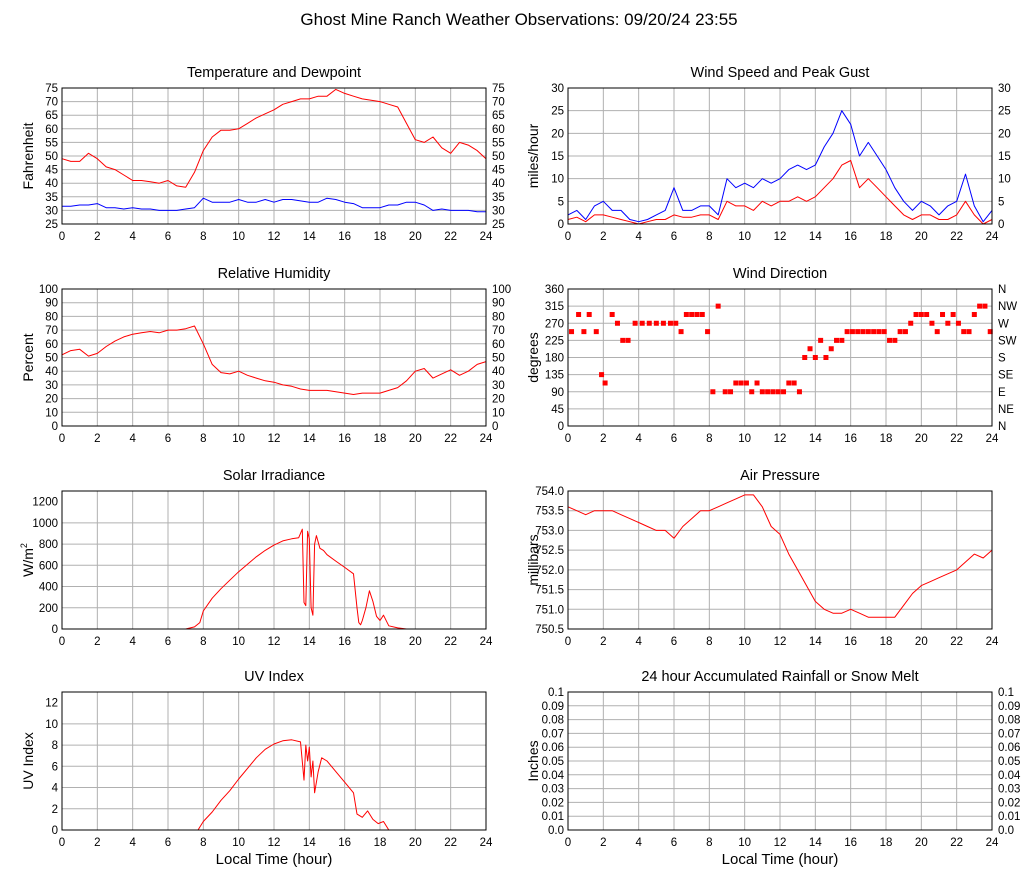 The image size is (1027, 883). Describe the element at coordinates (274, 439) in the screenshot. I see `humidity-x-tick-label: 12` at that location.